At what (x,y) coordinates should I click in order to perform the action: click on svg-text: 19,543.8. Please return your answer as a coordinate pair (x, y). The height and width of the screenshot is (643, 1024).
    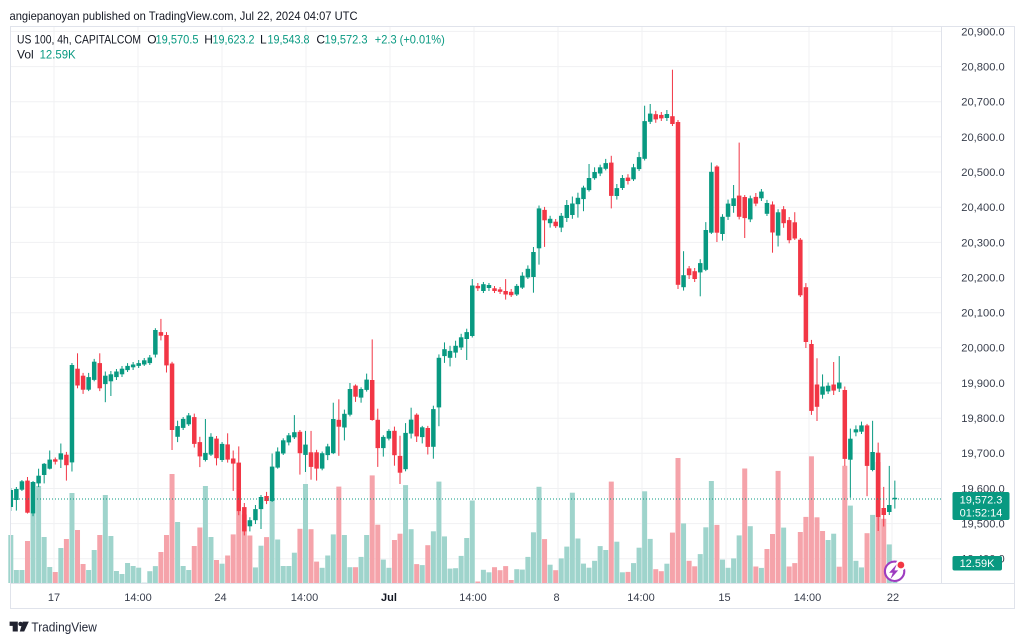
    Looking at the image, I should click on (289, 39).